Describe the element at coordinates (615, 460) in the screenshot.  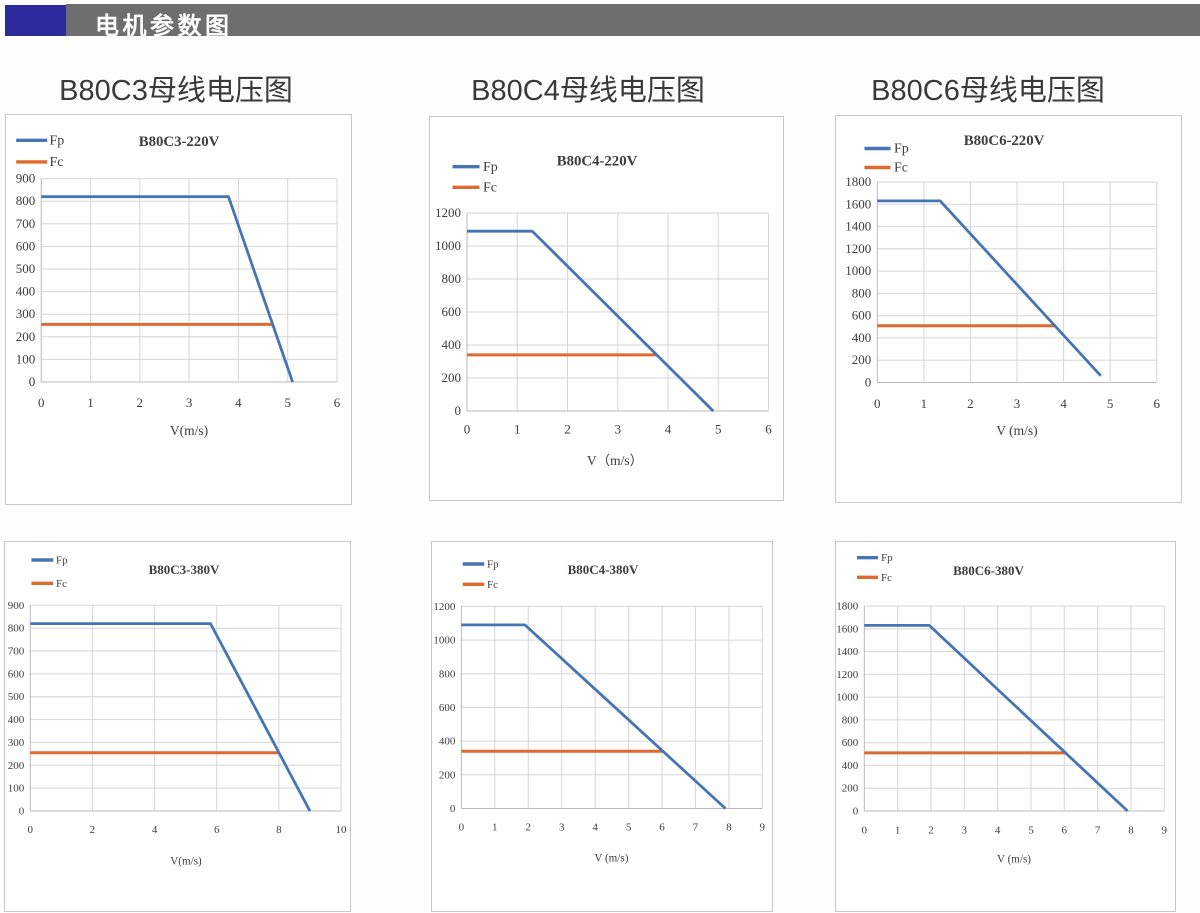
I see `svg-text: V（m/s）` at that location.